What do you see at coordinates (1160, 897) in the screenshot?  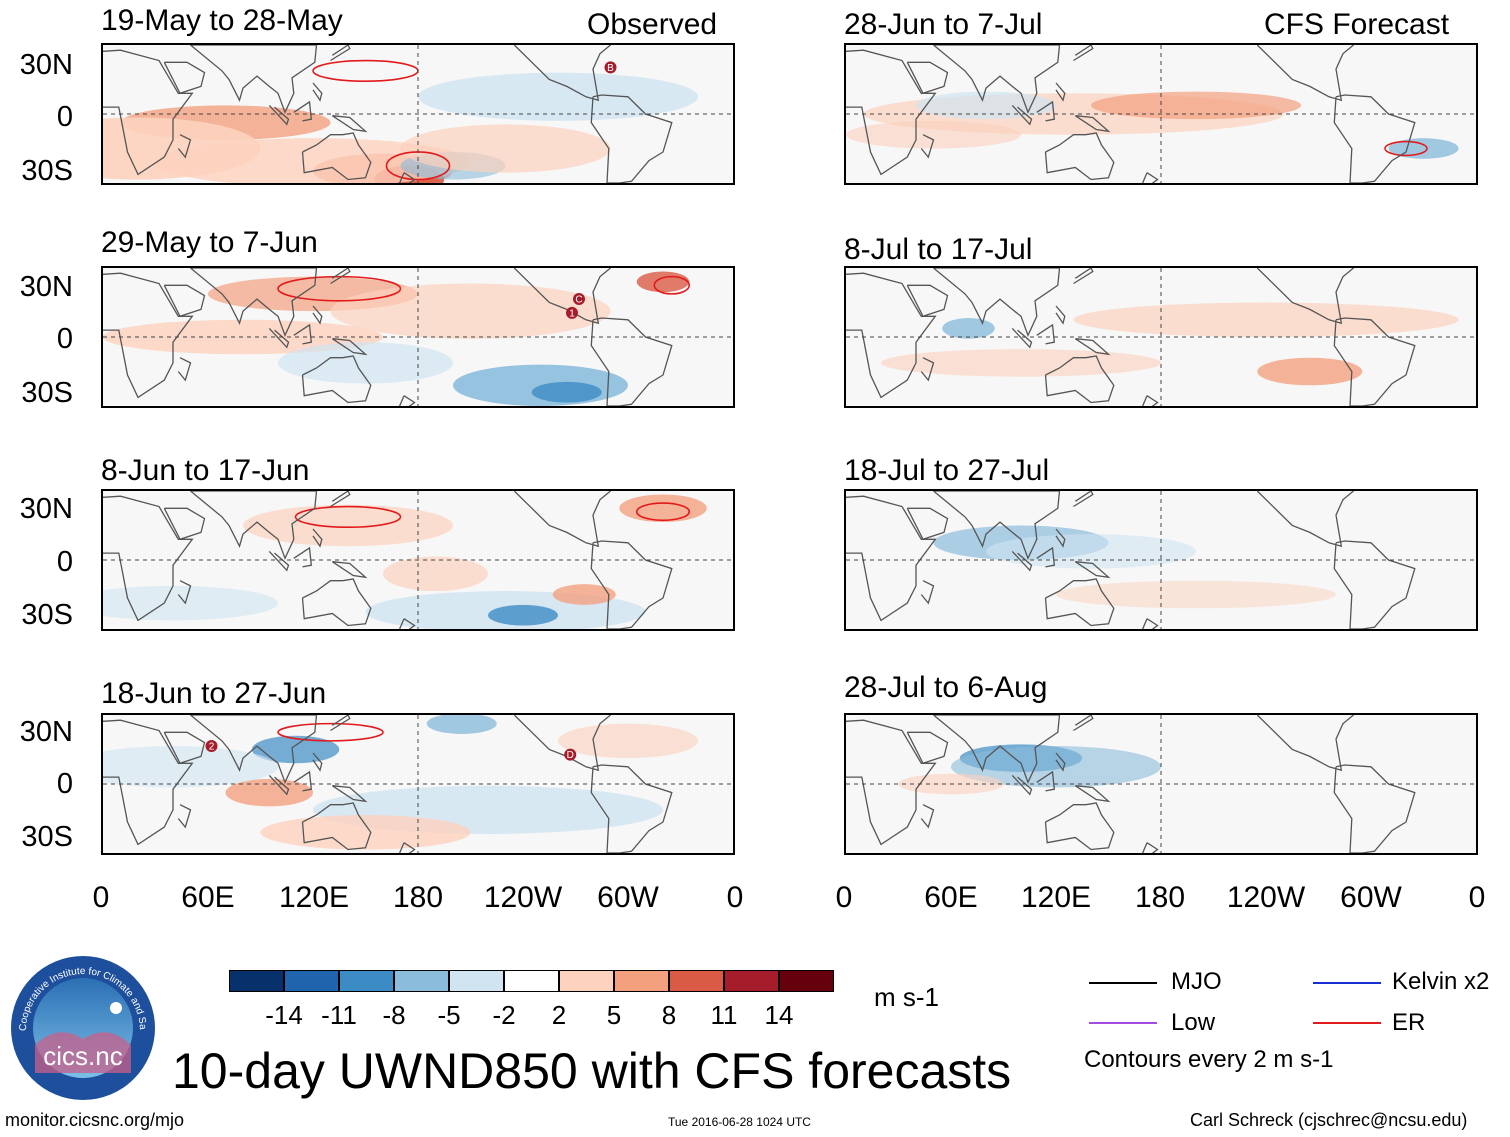 I see `lon-label: 180` at bounding box center [1160, 897].